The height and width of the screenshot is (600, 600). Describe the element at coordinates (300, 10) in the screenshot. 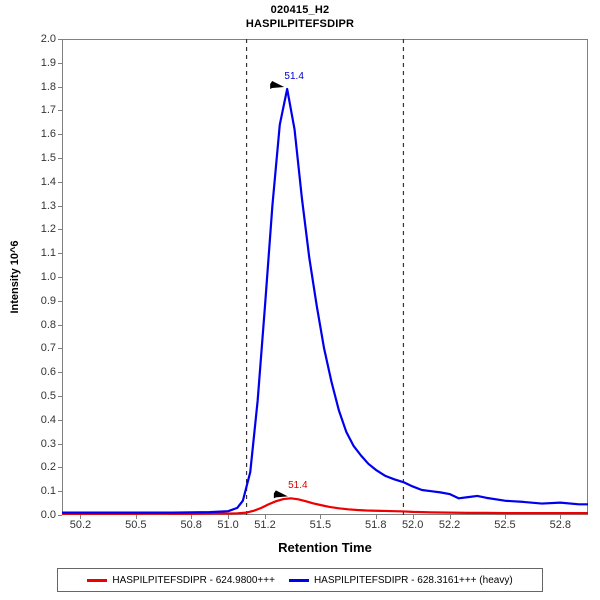

I see `sample-name-title: 020415_H2` at that location.